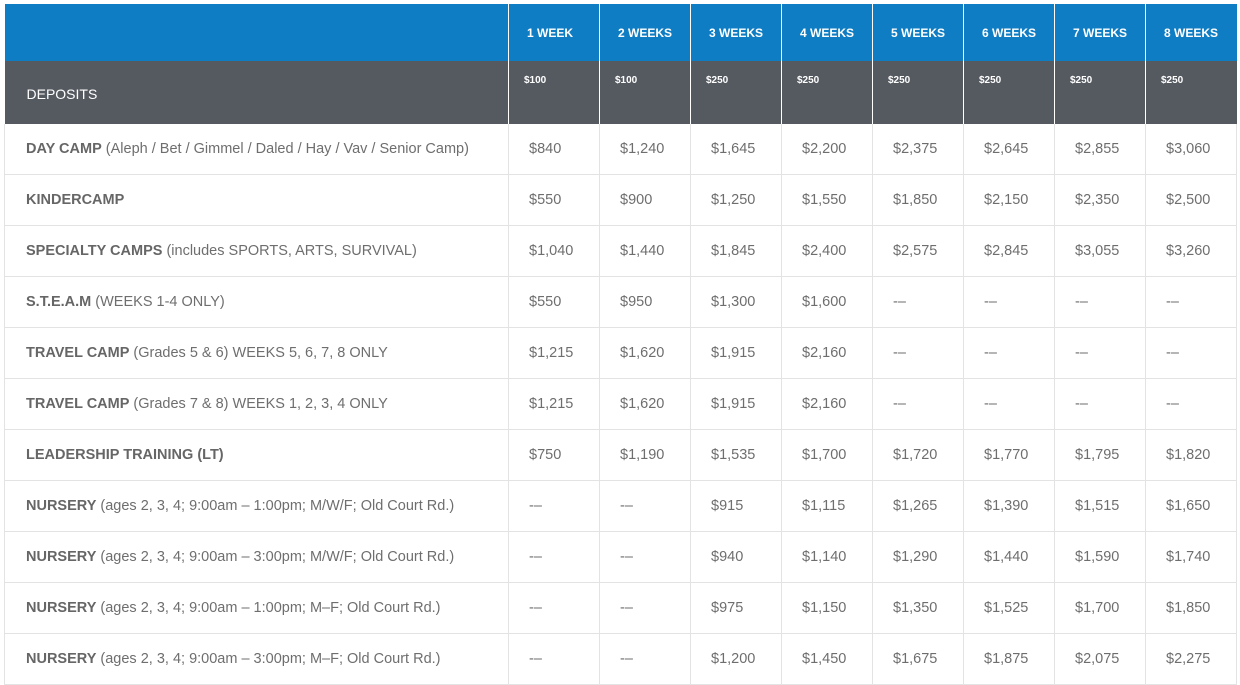  Describe the element at coordinates (645, 455) in the screenshot. I see `price-cell: $1,190` at that location.